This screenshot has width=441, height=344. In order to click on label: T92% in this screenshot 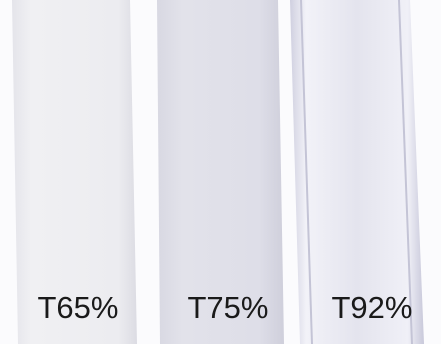, I will do `click(372, 307)`.